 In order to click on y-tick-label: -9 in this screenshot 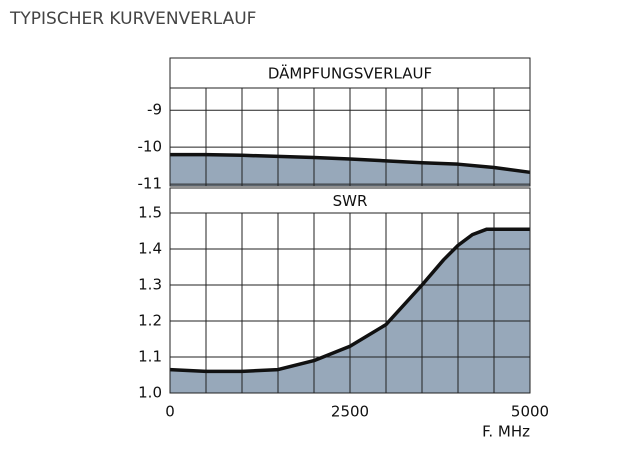, I will do `click(154, 110)`.